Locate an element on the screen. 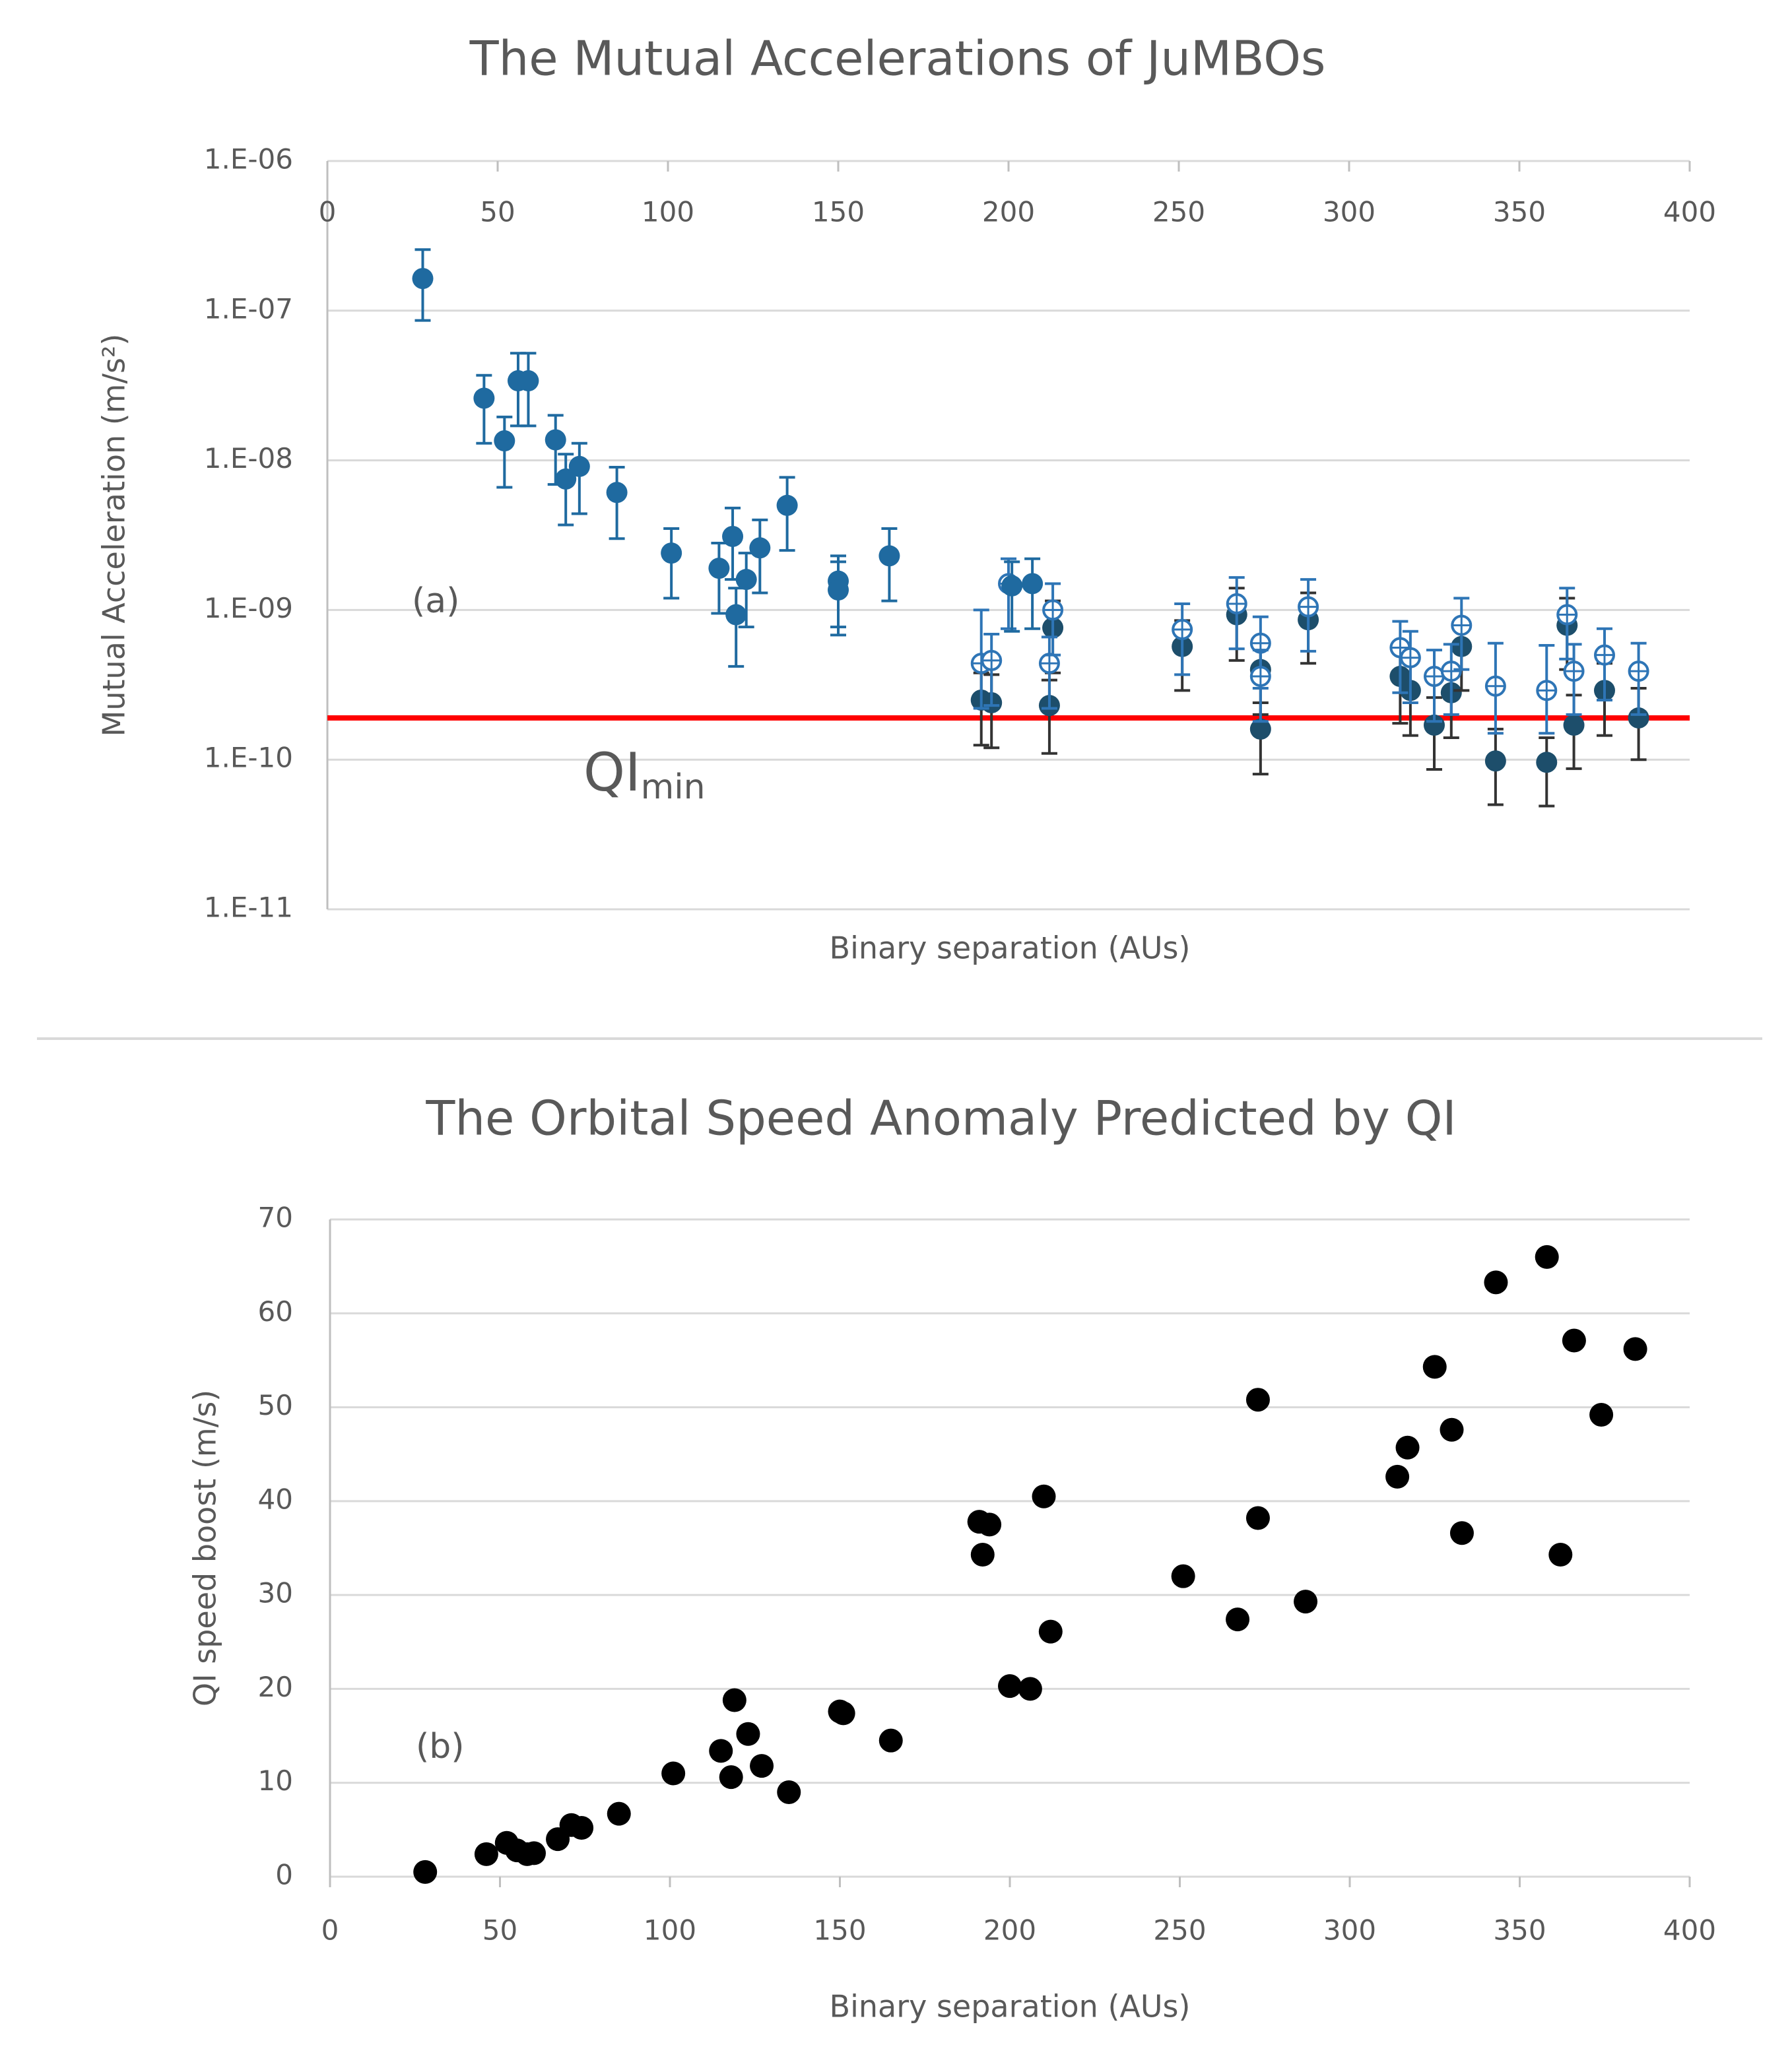 Image resolution: width=1790 pixels, height=2072 pixels. x-tick-label: 0 is located at coordinates (330, 1930).